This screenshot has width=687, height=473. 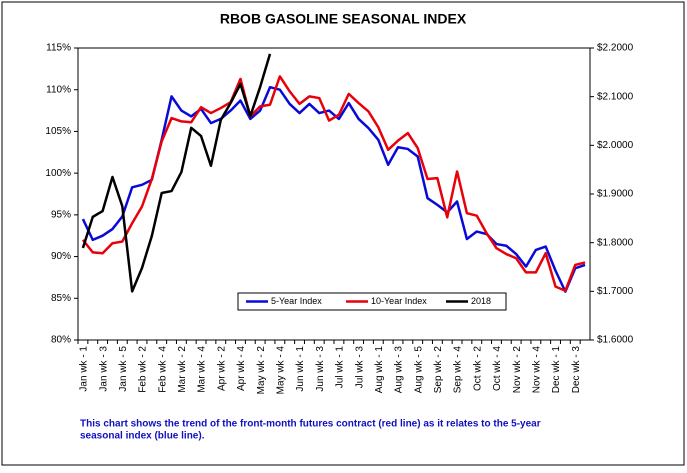 What do you see at coordinates (261, 370) in the screenshot?
I see `x-tick-label: May wk - 2` at bounding box center [261, 370].